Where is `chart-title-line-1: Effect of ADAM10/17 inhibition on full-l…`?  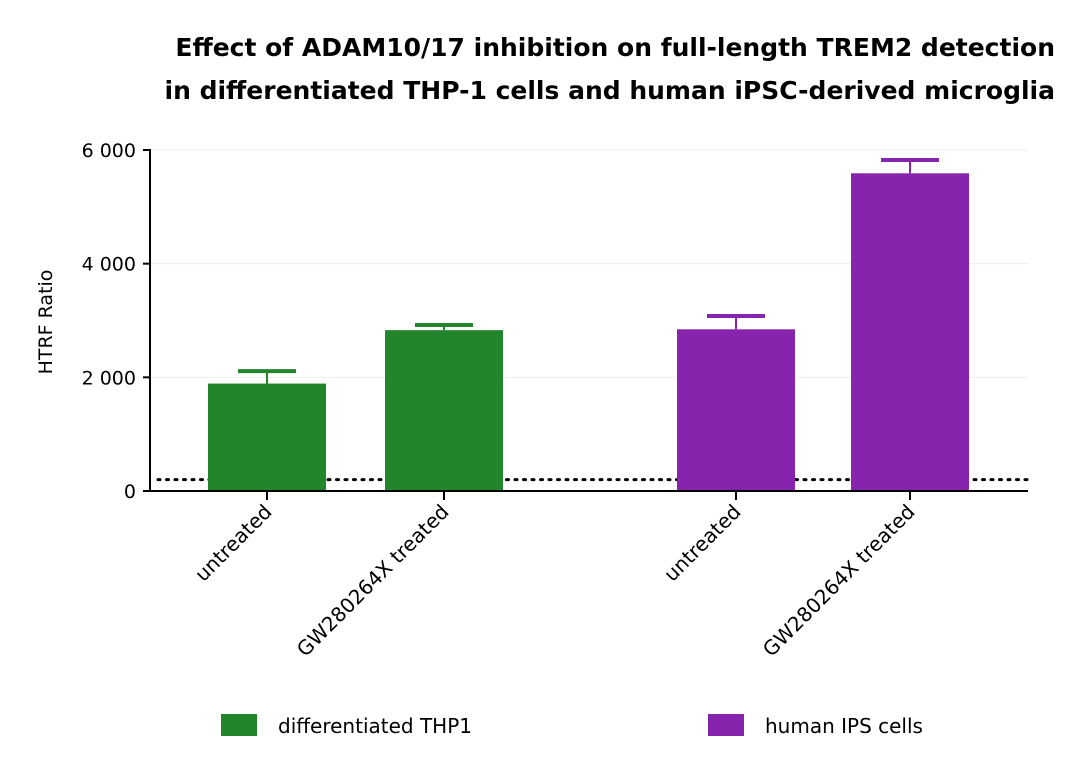
chart-title-line-1: Effect of ADAM10/17 inhibition on full-l… is located at coordinates (615, 47).